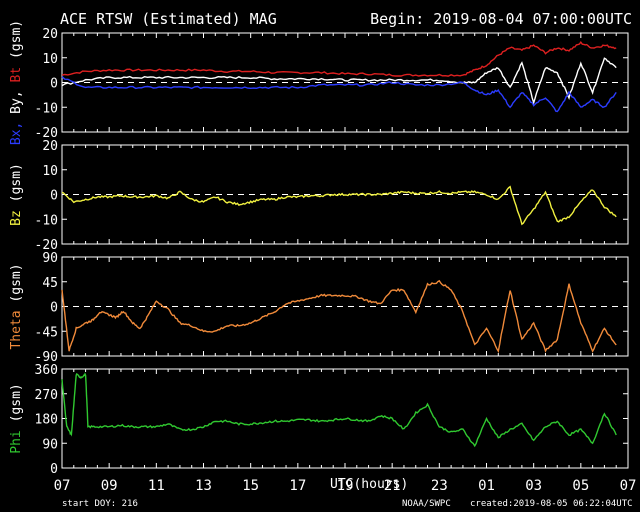  I want to click on x-tick-label: 05, so click(580, 486).